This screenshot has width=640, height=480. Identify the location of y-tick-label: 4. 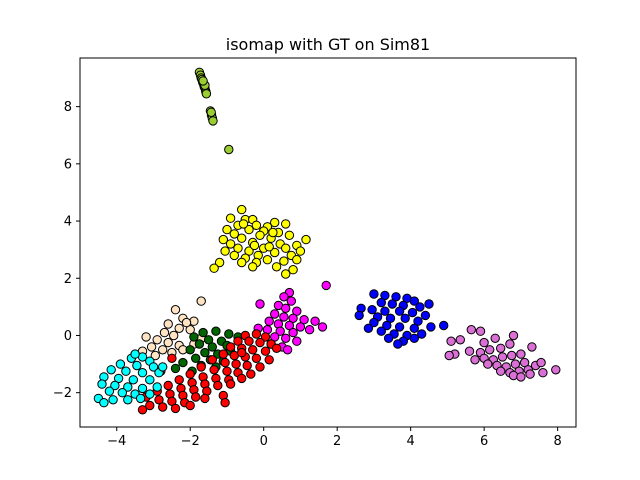
(68, 222).